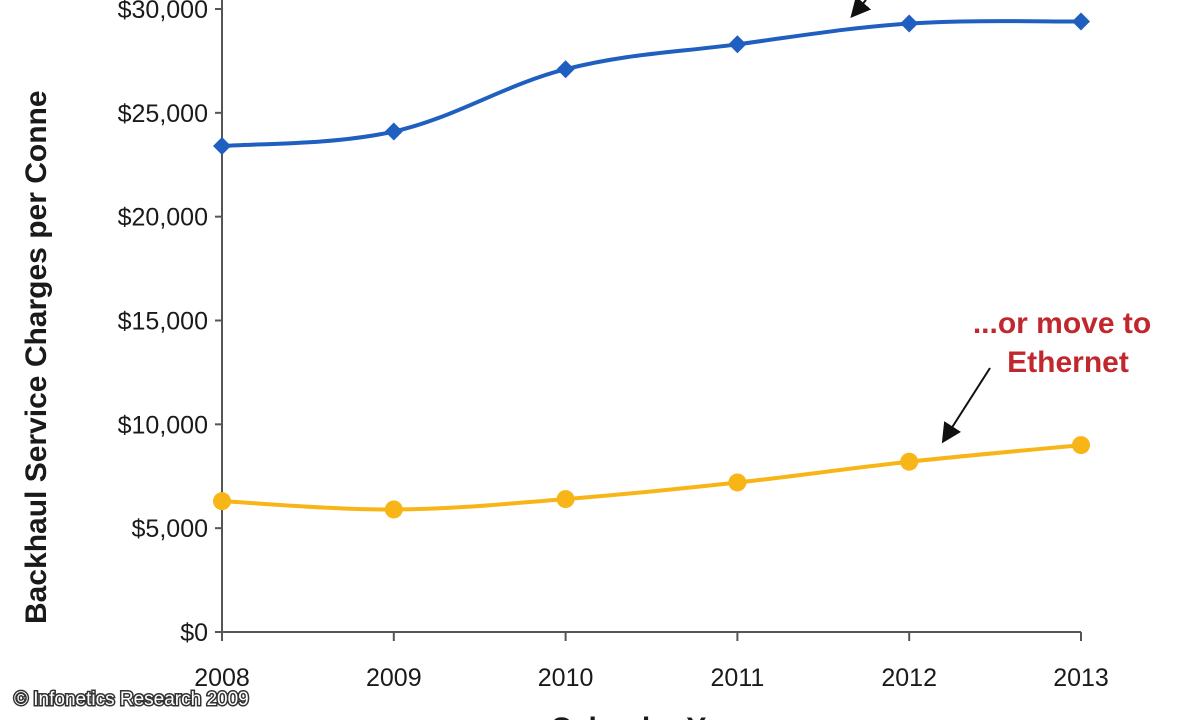 The image size is (1200, 720). I want to click on y-axis-label: Backhaul Service Charges per Conne, so click(36, 357).